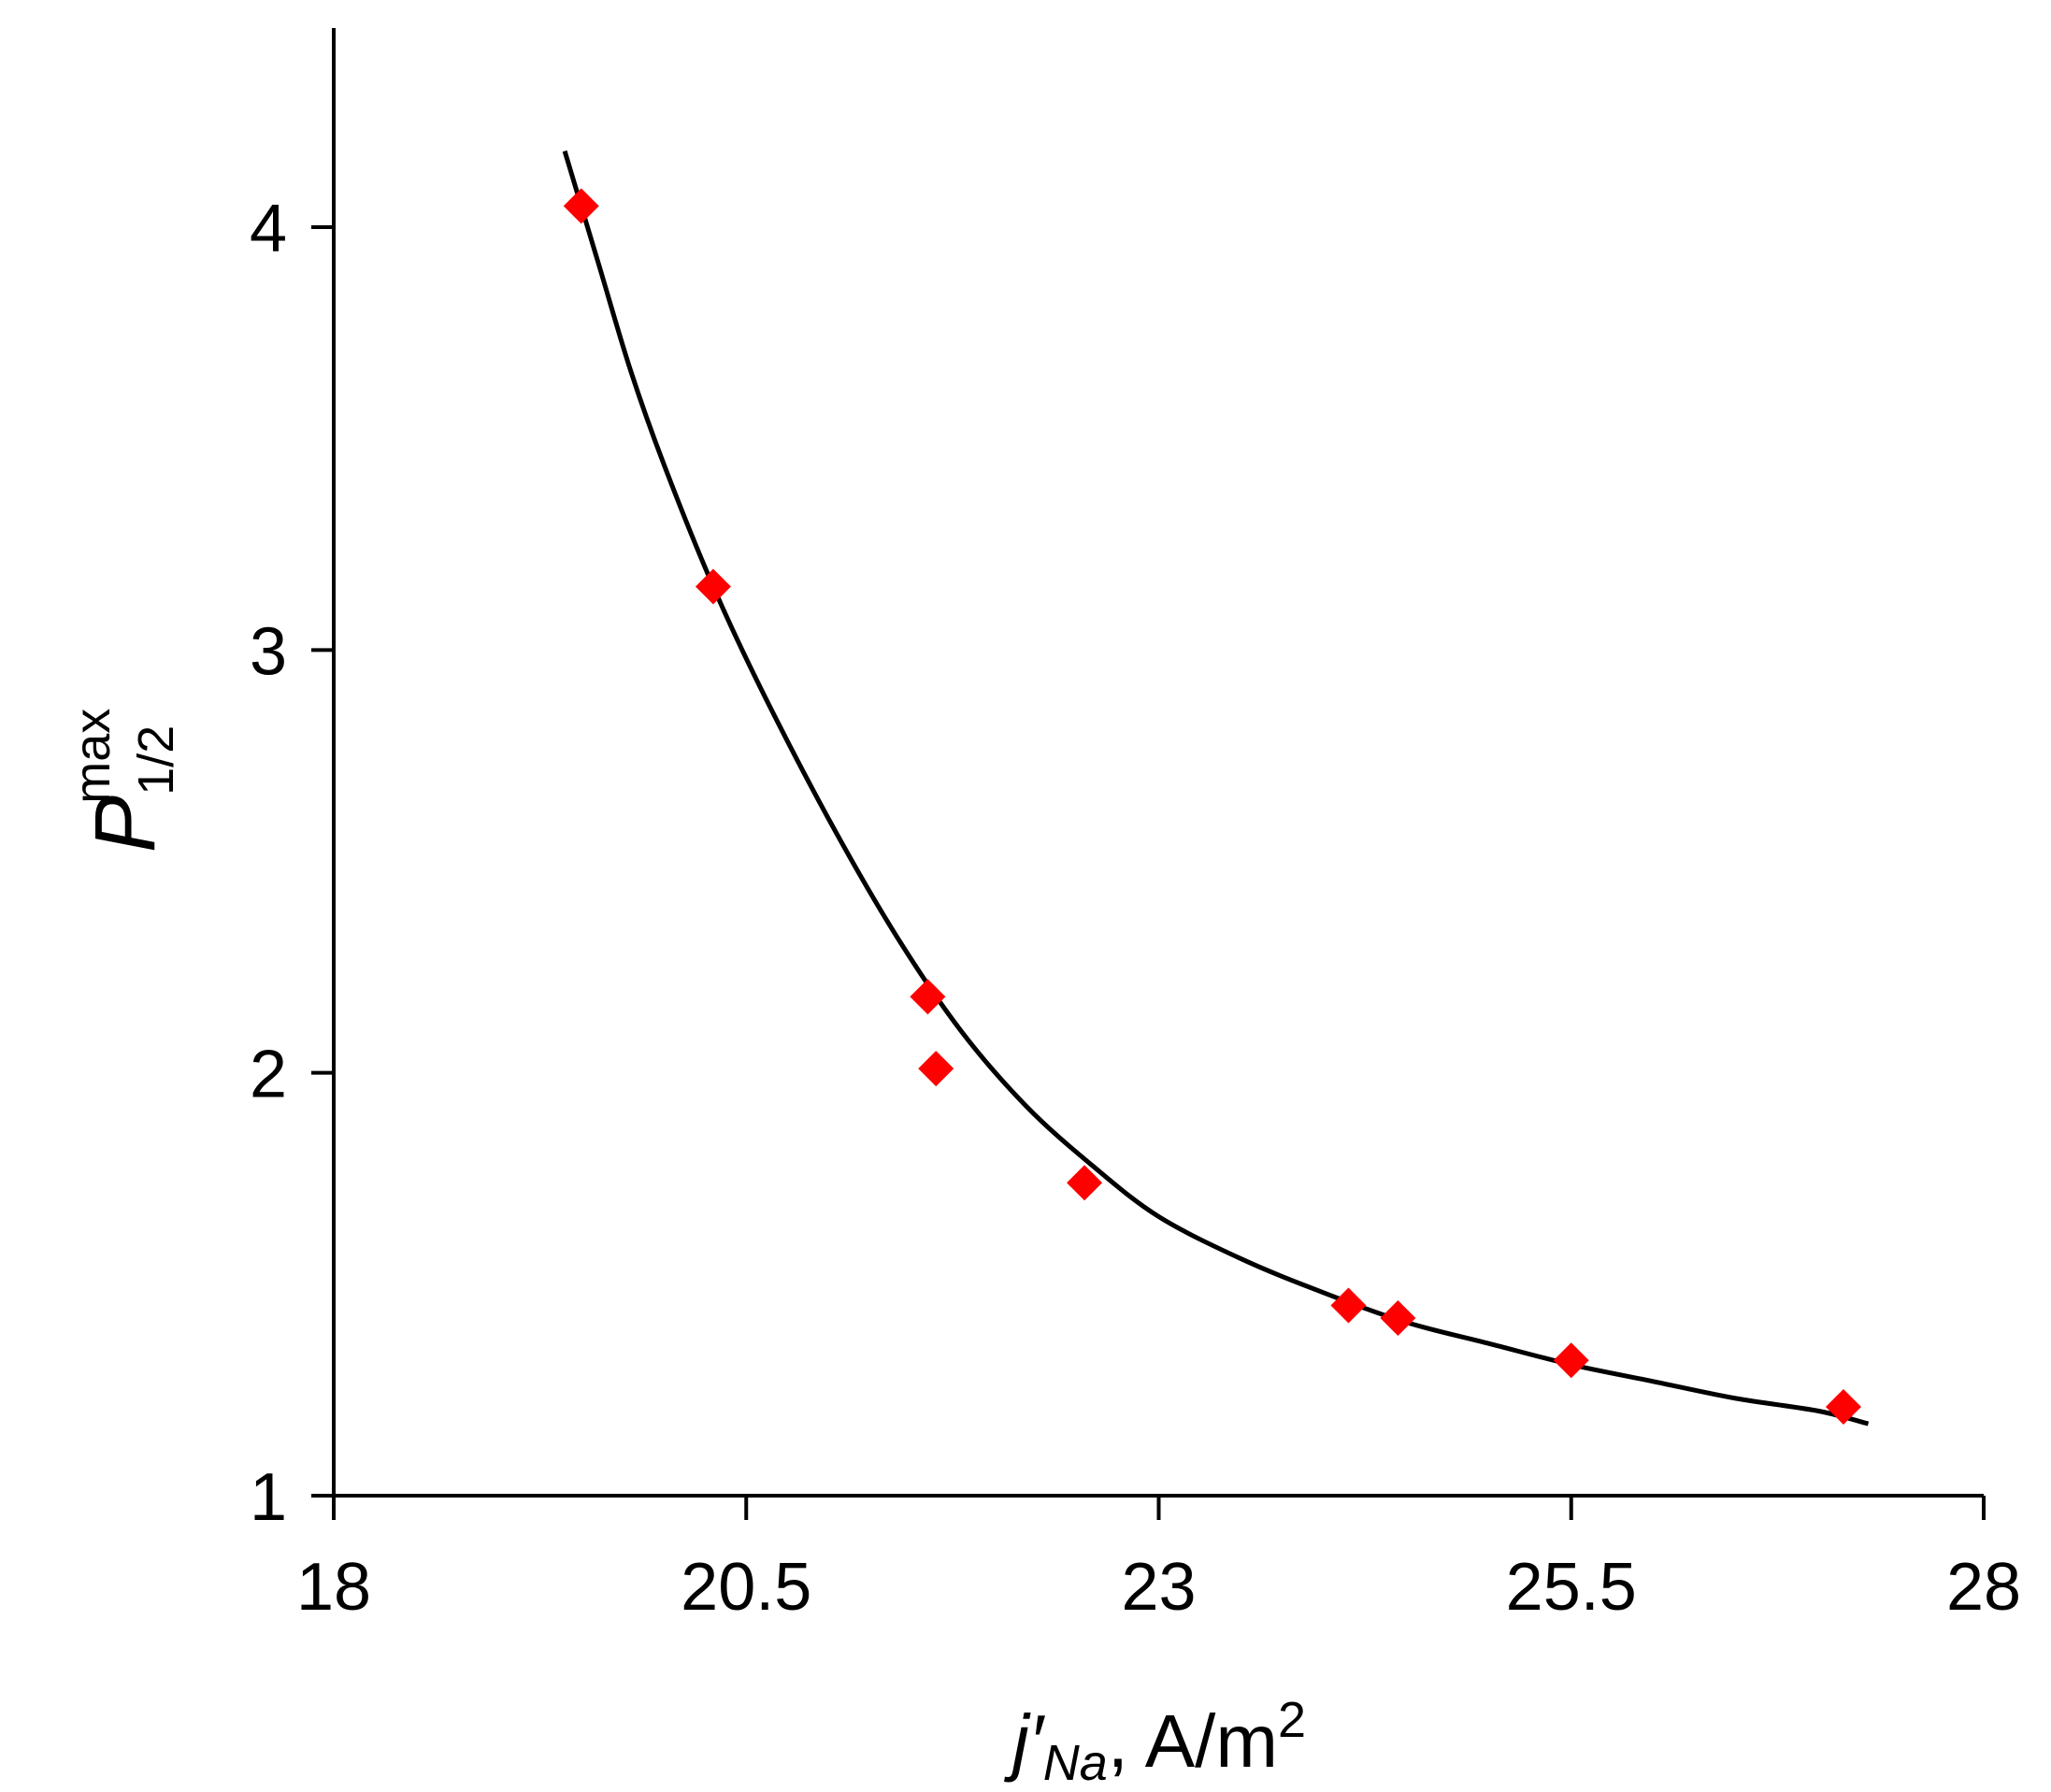  What do you see at coordinates (1984, 1587) in the screenshot?
I see `x-tick-label: 28` at bounding box center [1984, 1587].